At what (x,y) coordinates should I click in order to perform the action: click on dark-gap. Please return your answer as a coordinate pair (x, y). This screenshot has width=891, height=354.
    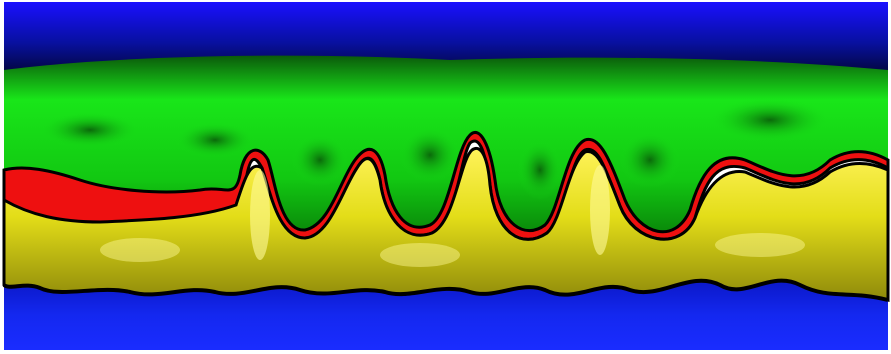
    Looking at the image, I should click on (445, 290).